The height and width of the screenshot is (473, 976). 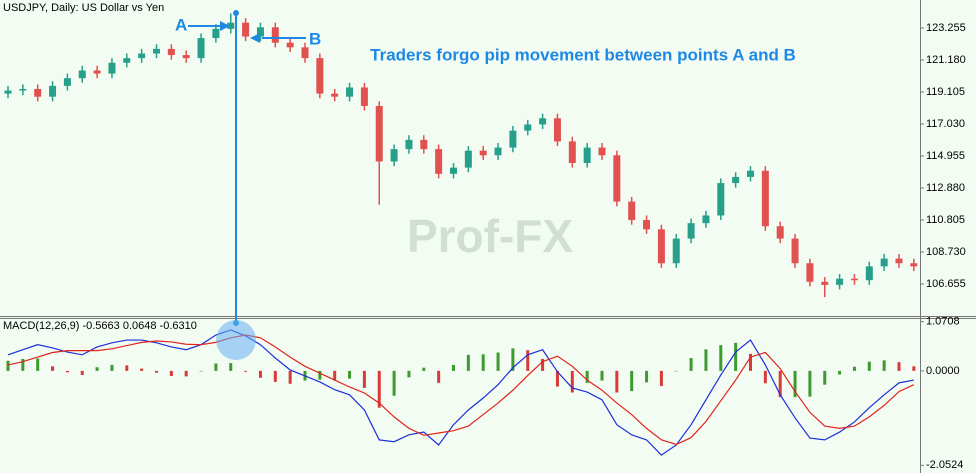 What do you see at coordinates (945, 156) in the screenshot?
I see `y-tick-label: 114.955` at bounding box center [945, 156].